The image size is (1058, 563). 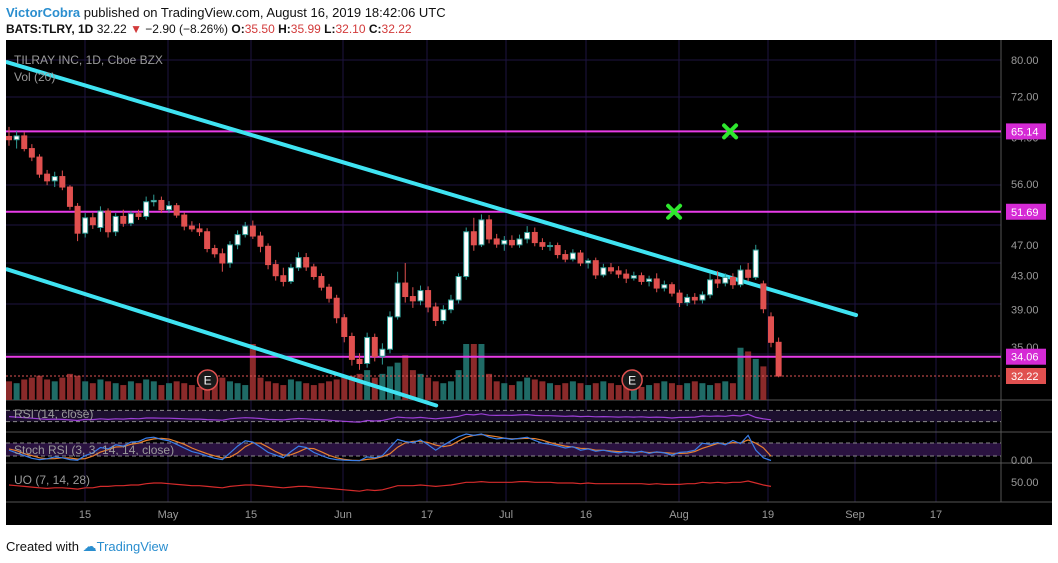 What do you see at coordinates (88, 60) in the screenshot?
I see `chart-title: TILRAY INC, 1D, Cboe BZX` at bounding box center [88, 60].